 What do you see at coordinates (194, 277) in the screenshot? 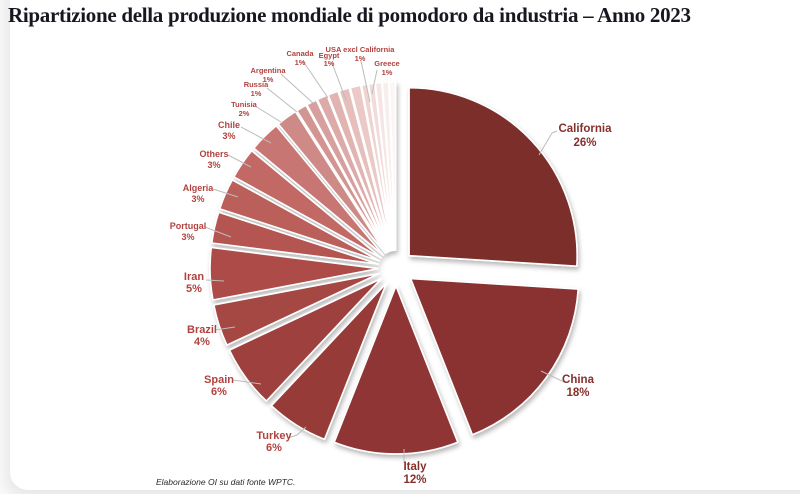
I see `slice-label-iran: Iran` at bounding box center [194, 277].